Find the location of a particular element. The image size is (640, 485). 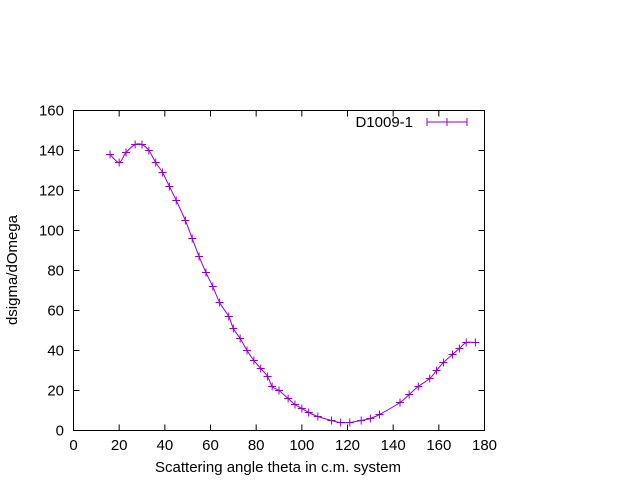

x-tick-label: 180 is located at coordinates (484, 445).